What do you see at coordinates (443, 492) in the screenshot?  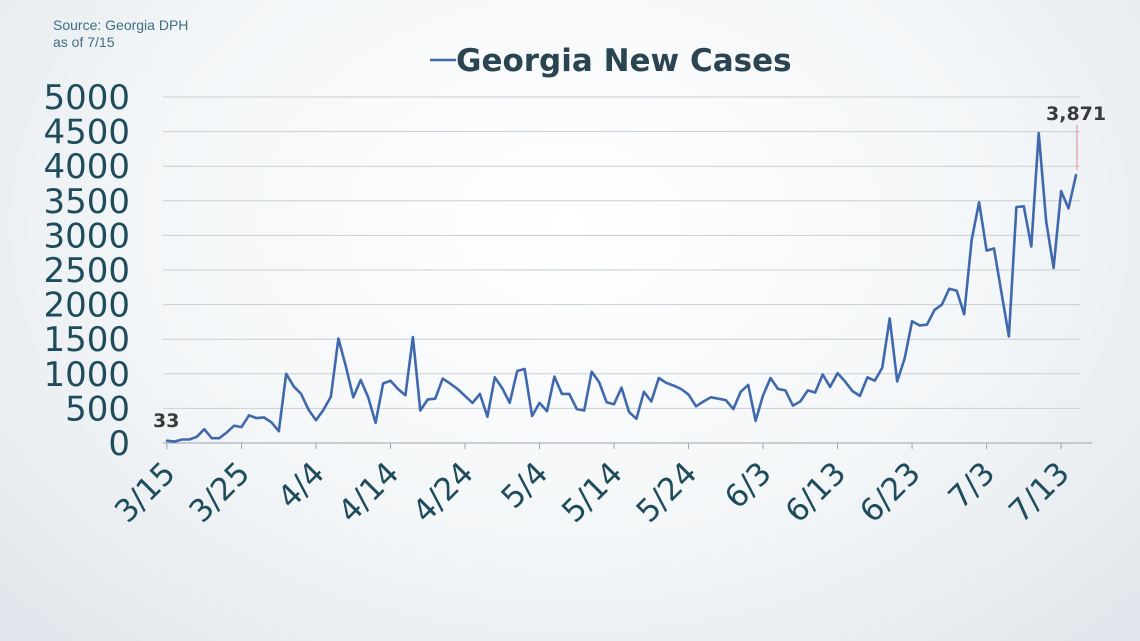 I see `x-tick-label: 4/24` at bounding box center [443, 492].